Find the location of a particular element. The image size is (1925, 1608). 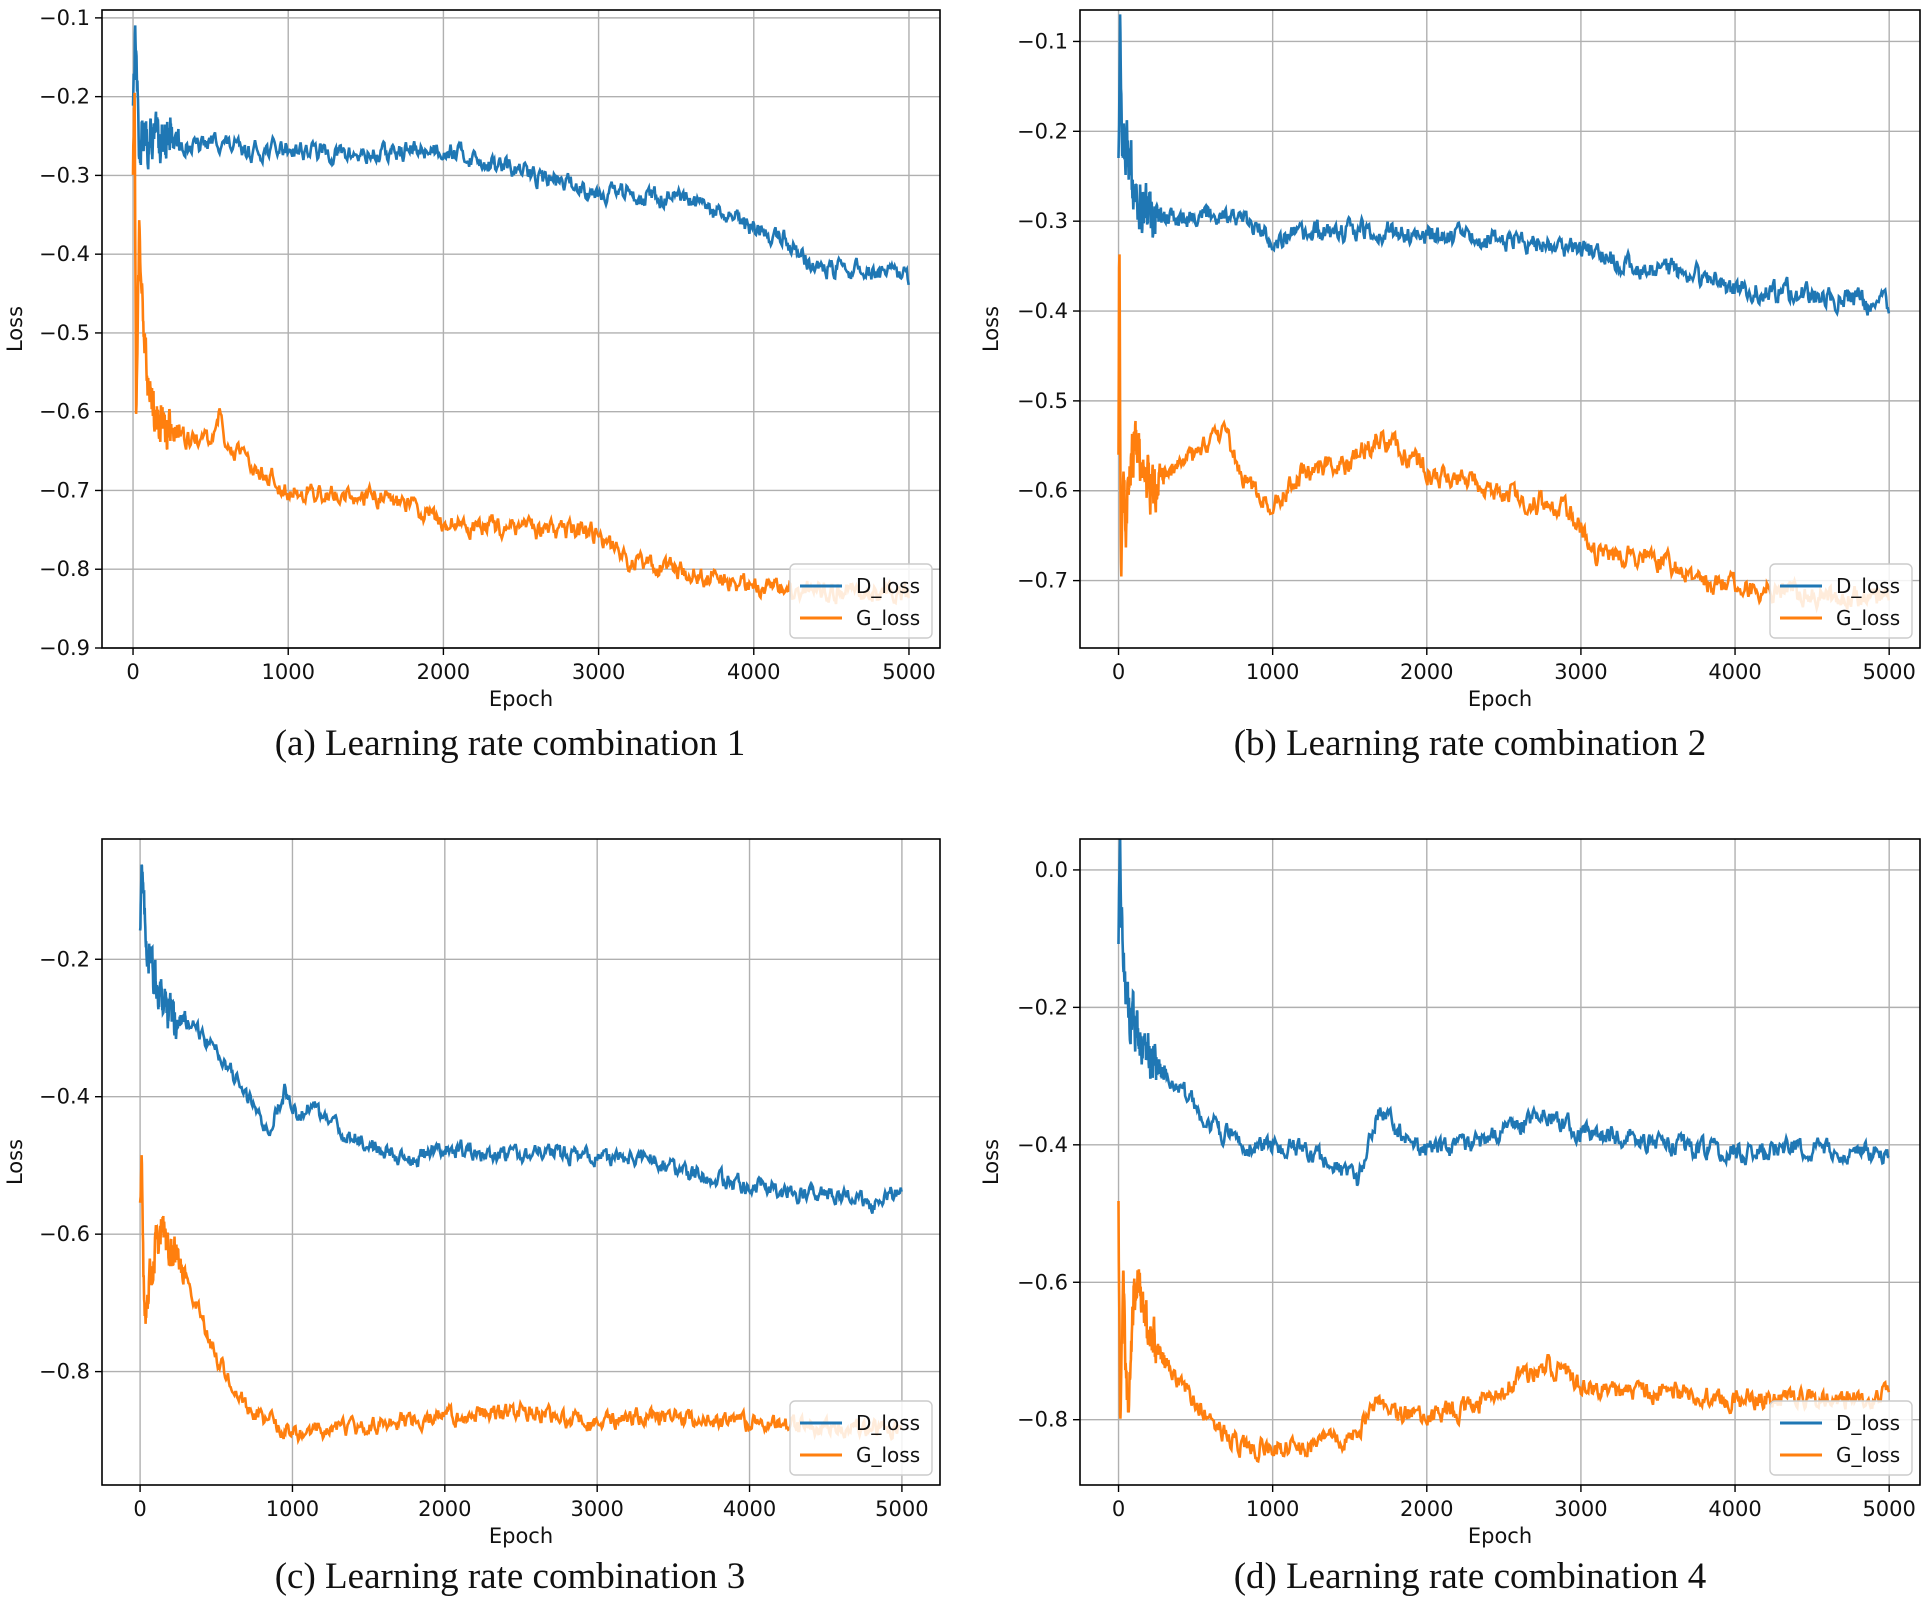

caption-d: (d) Learning rate combination 4 is located at coordinates (1470, 1576).